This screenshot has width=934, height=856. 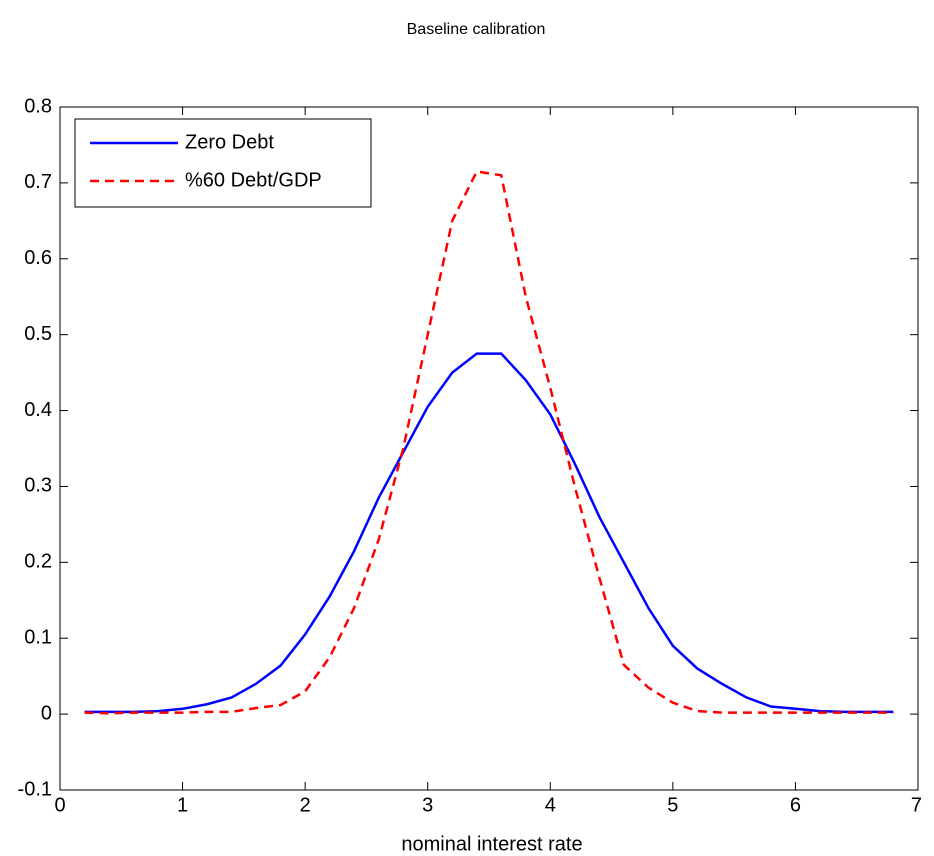 What do you see at coordinates (38, 562) in the screenshot?
I see `y-tick-label: 0.2` at bounding box center [38, 562].